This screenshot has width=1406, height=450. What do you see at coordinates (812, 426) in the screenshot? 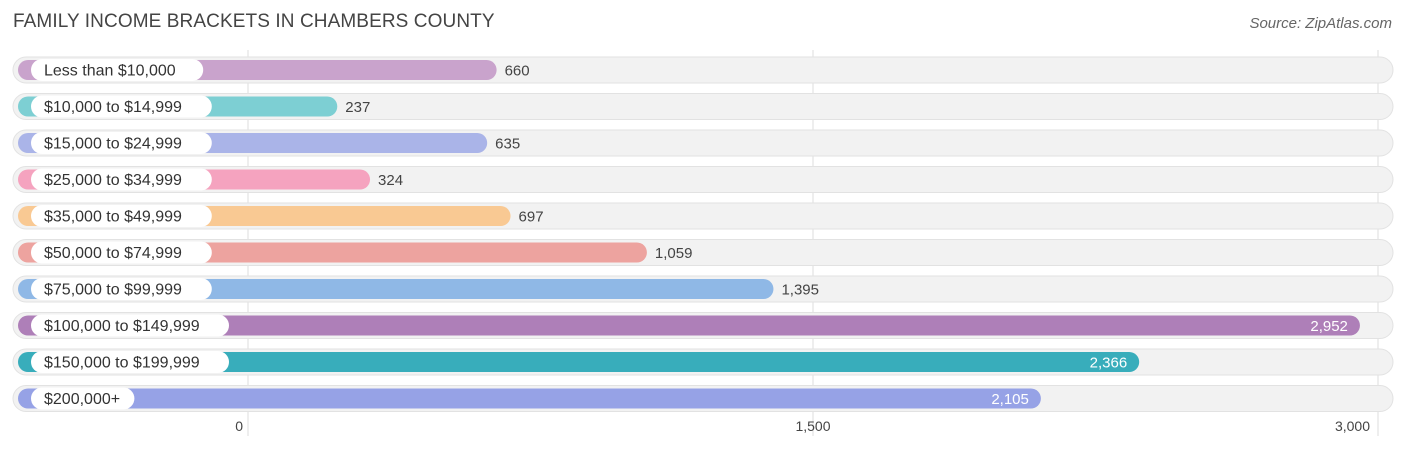
I see `x-tick-label: 1,500` at bounding box center [812, 426].